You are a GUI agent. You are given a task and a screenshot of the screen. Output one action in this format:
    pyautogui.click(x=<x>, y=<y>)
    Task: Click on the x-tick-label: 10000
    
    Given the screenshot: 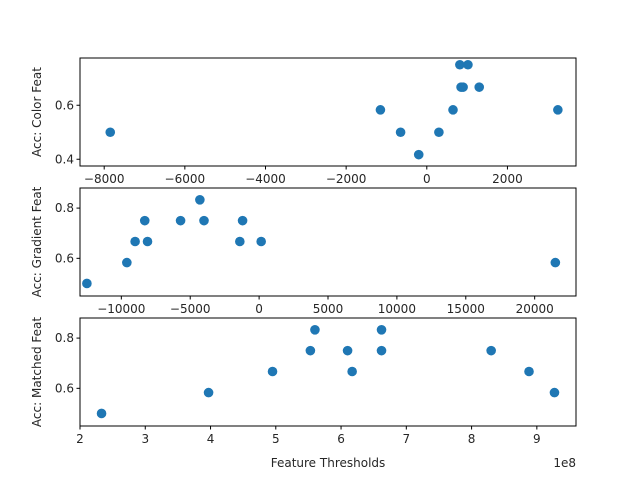 What is the action you would take?
    pyautogui.click(x=397, y=309)
    